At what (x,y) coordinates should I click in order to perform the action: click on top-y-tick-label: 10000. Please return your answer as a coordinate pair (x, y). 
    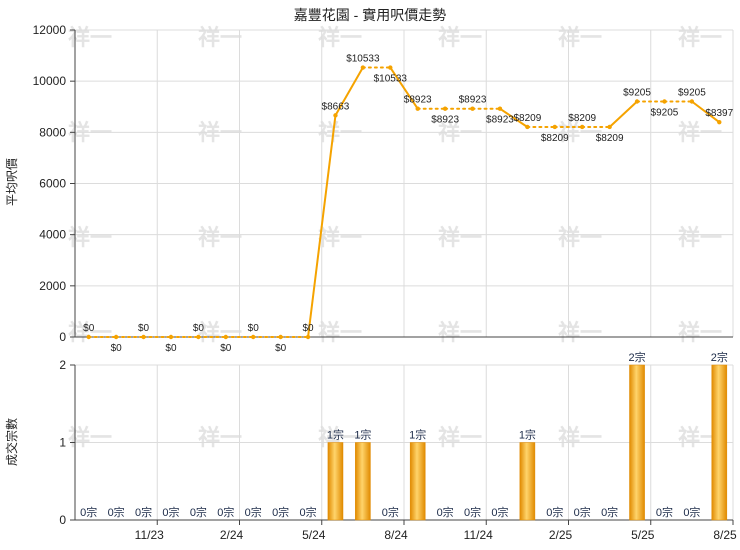
    Looking at the image, I should click on (50, 81).